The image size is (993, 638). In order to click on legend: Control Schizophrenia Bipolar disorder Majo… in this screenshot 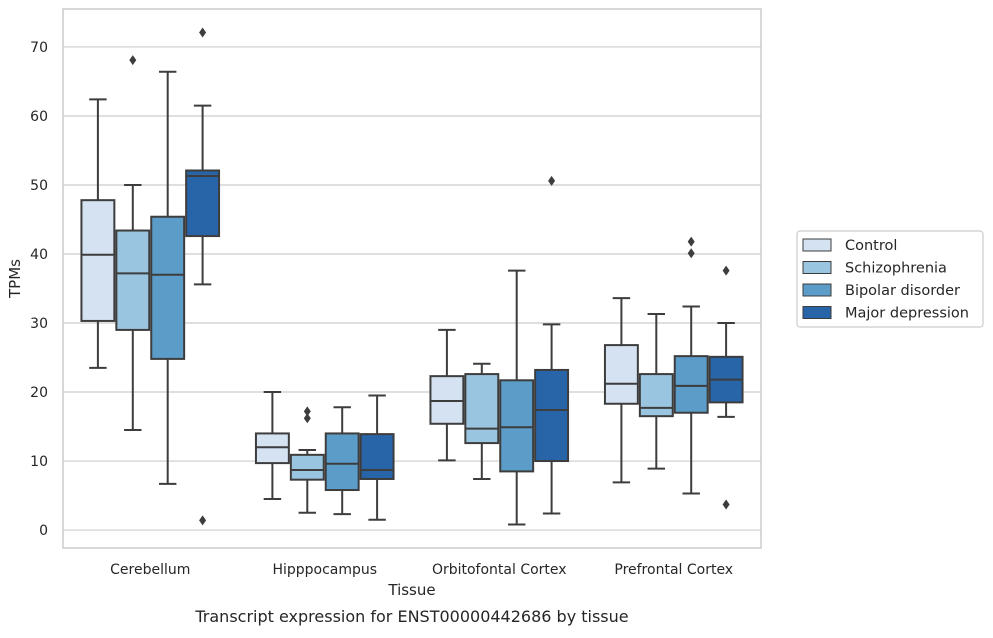, I will do `click(890, 279)`.